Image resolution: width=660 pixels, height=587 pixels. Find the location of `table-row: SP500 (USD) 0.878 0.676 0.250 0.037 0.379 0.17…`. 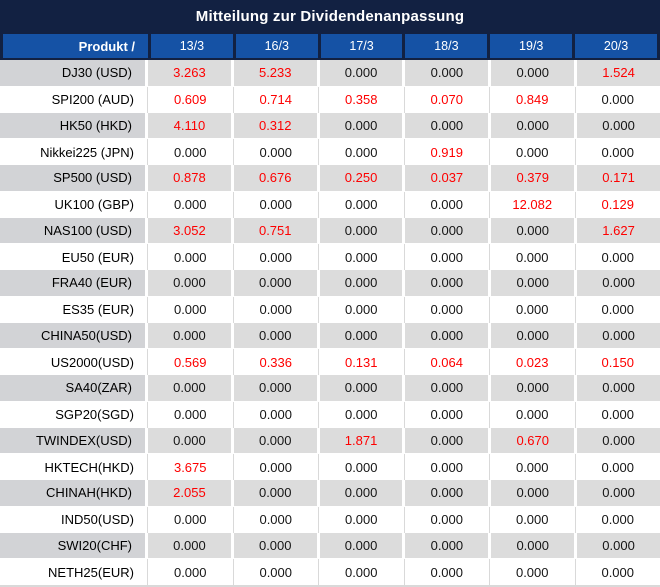

table-row: SP500 (USD) 0.878 0.676 0.250 0.037 0.379 0.17… is located at coordinates (330, 178).